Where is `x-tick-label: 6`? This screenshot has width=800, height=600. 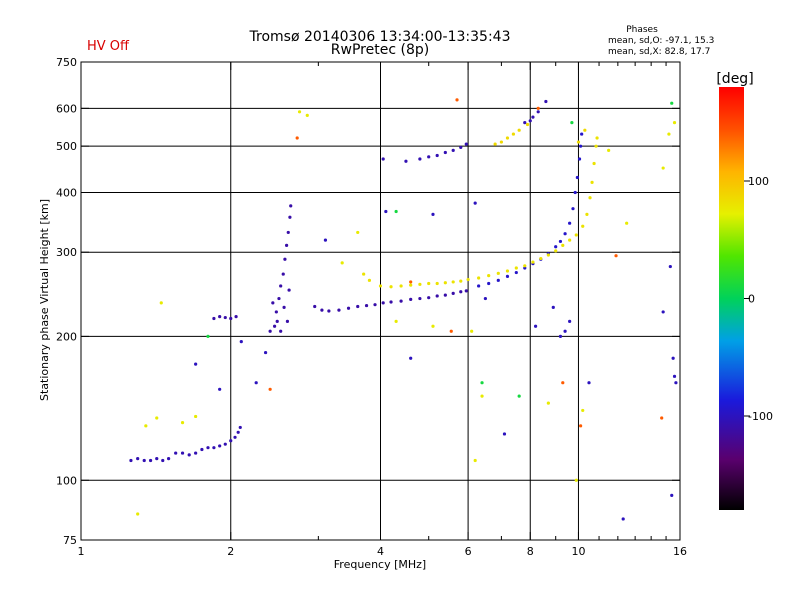 x-tick-label: 6 is located at coordinates (468, 551).